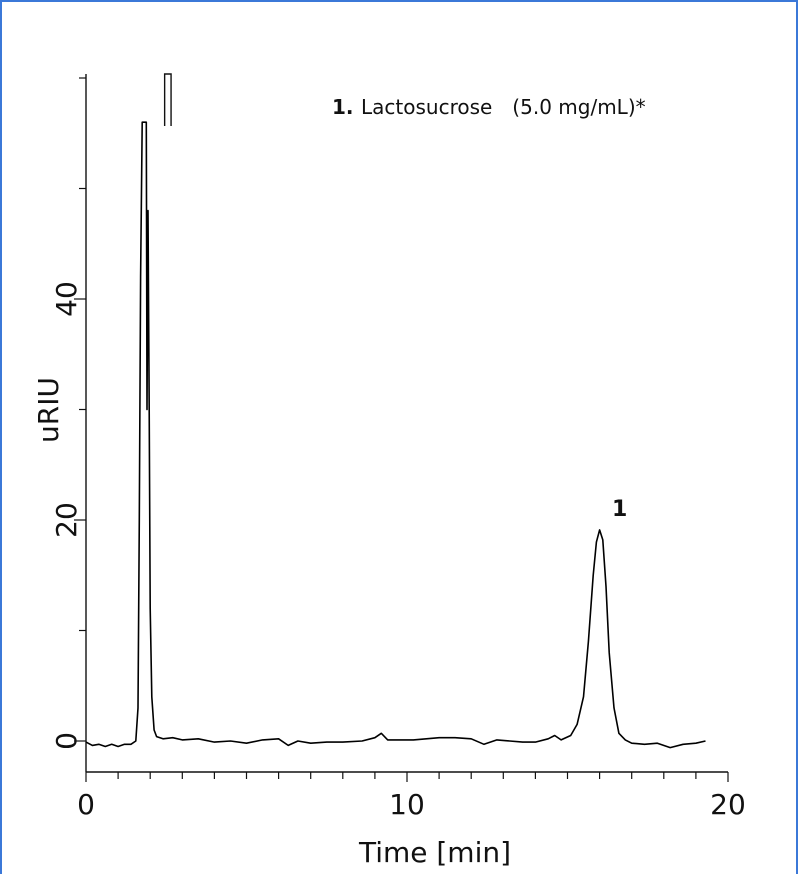  I want to click on y-tick-label: 40, so click(66, 299).